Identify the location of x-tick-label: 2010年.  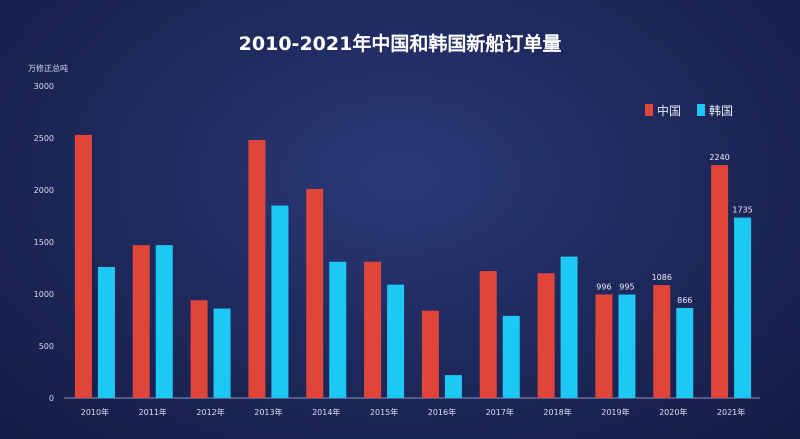
(95, 412).